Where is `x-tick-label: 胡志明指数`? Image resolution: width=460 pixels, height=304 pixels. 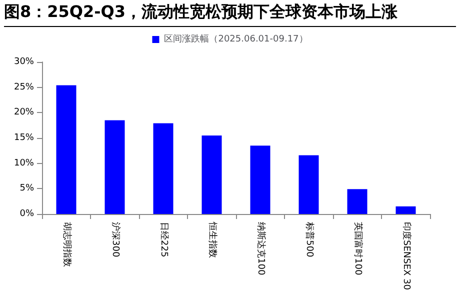 x-tick-label: 胡志明指数 is located at coordinates (66, 244).